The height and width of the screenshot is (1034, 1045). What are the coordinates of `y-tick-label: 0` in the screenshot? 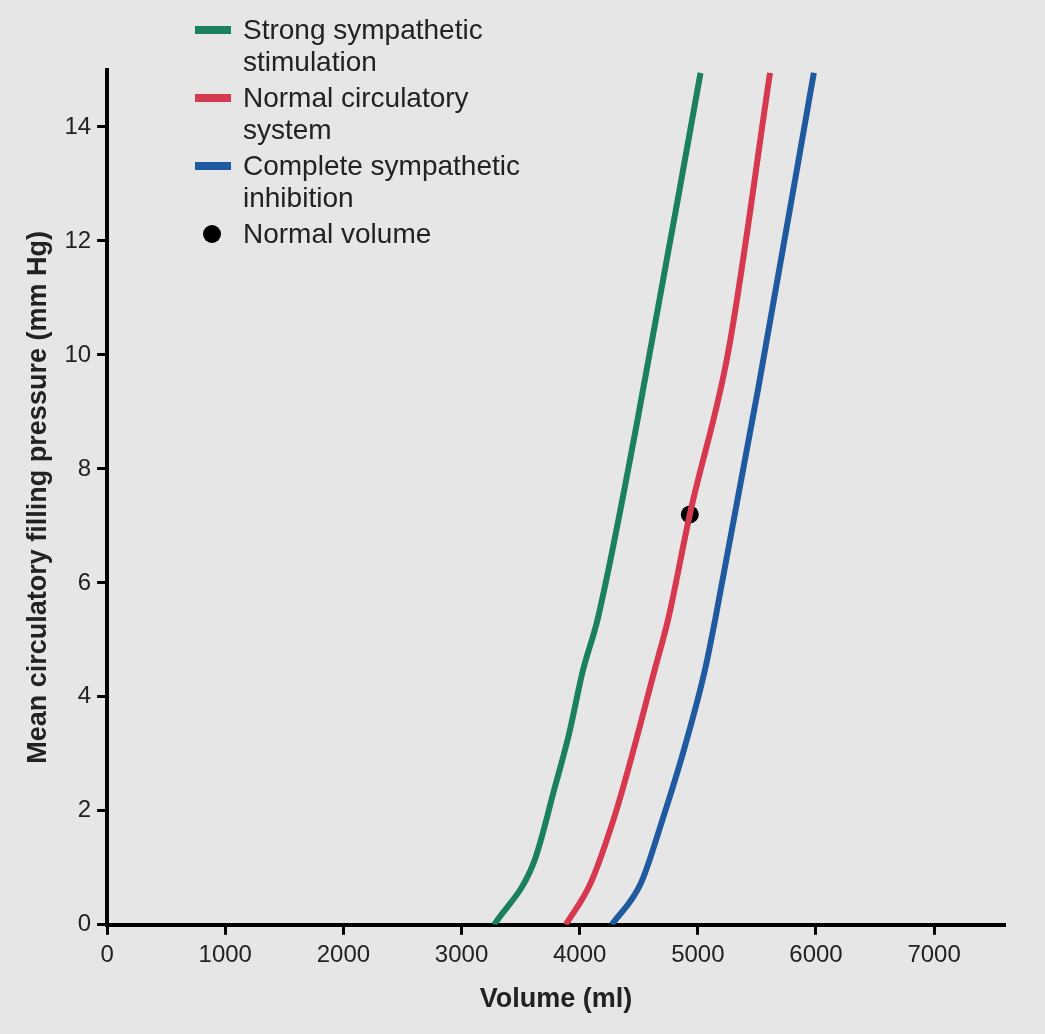 It's located at (84, 923).